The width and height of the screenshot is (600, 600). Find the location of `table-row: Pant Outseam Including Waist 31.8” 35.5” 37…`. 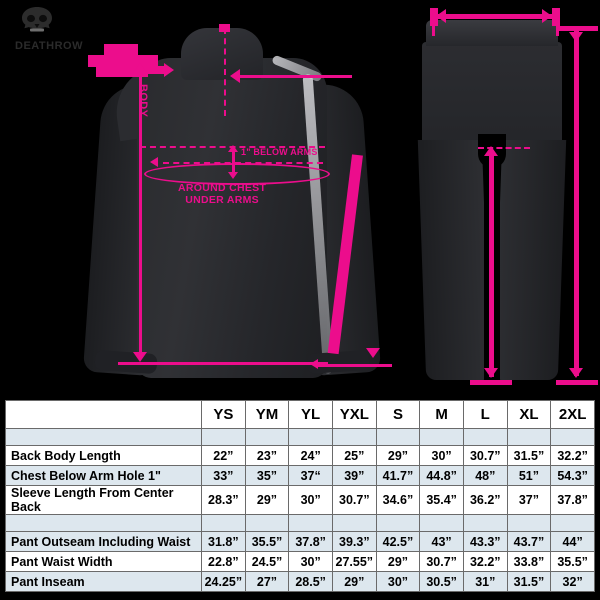

table-row: Pant Outseam Including Waist 31.8” 35.5” 37… is located at coordinates (300, 541).